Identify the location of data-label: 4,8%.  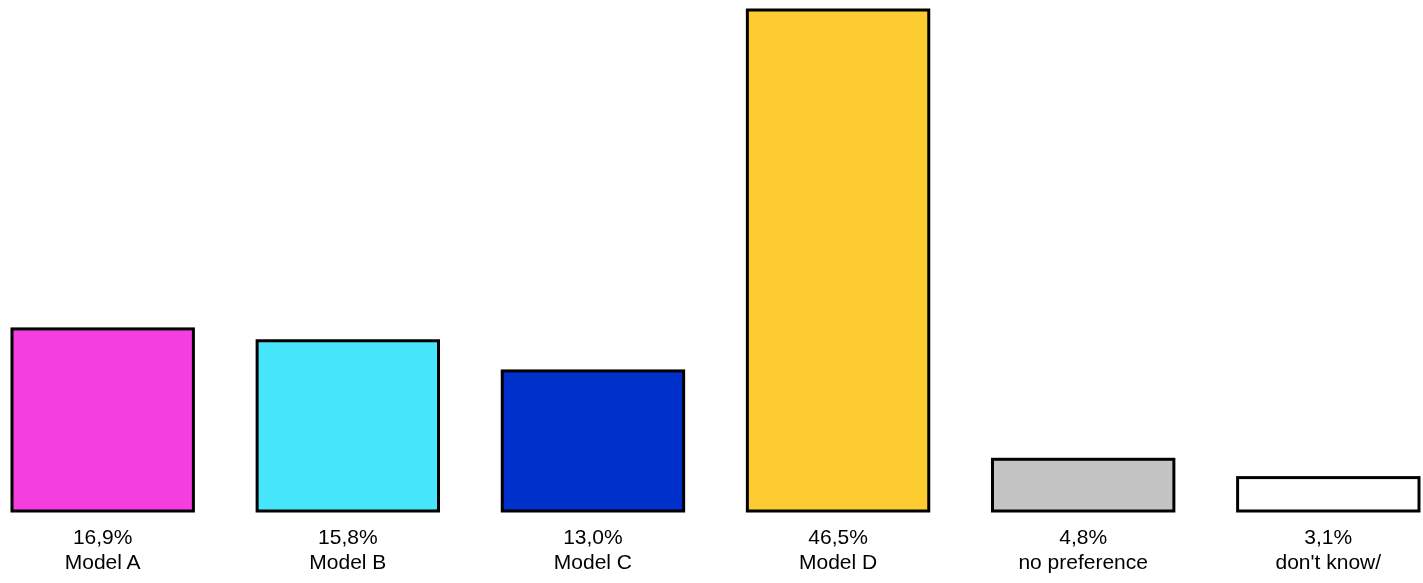
(1083, 536).